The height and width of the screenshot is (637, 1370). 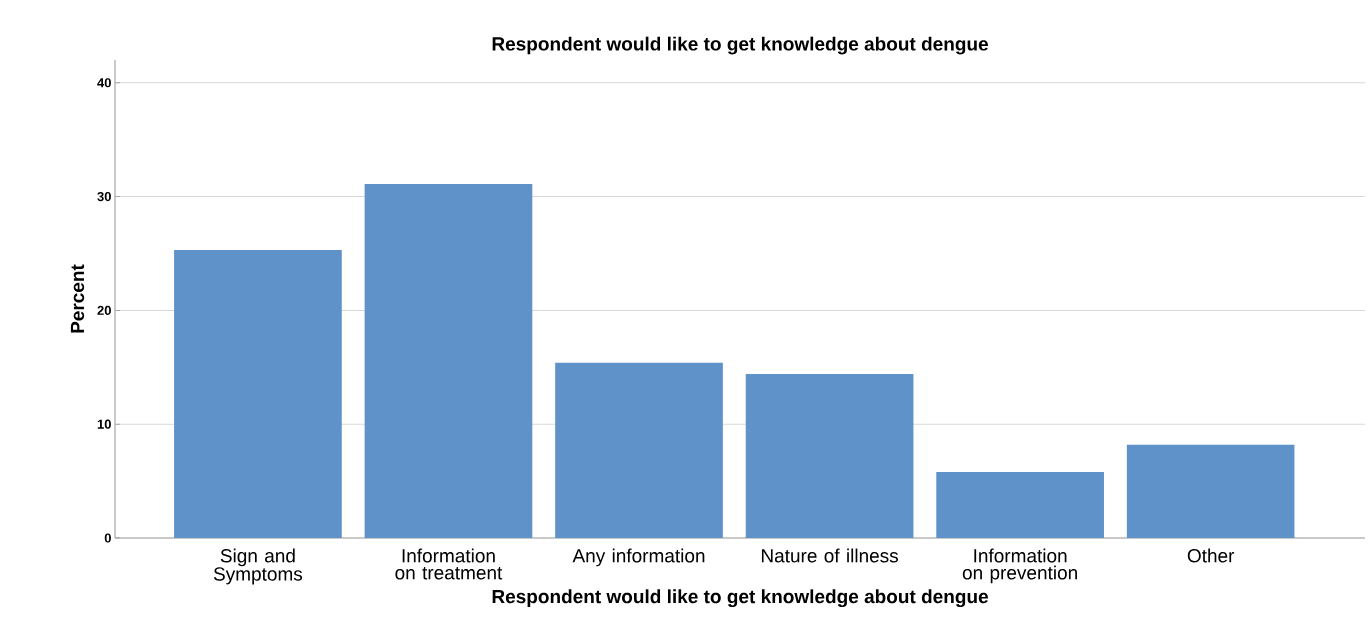 I want to click on x-tick-label: Any information, so click(x=638, y=557).